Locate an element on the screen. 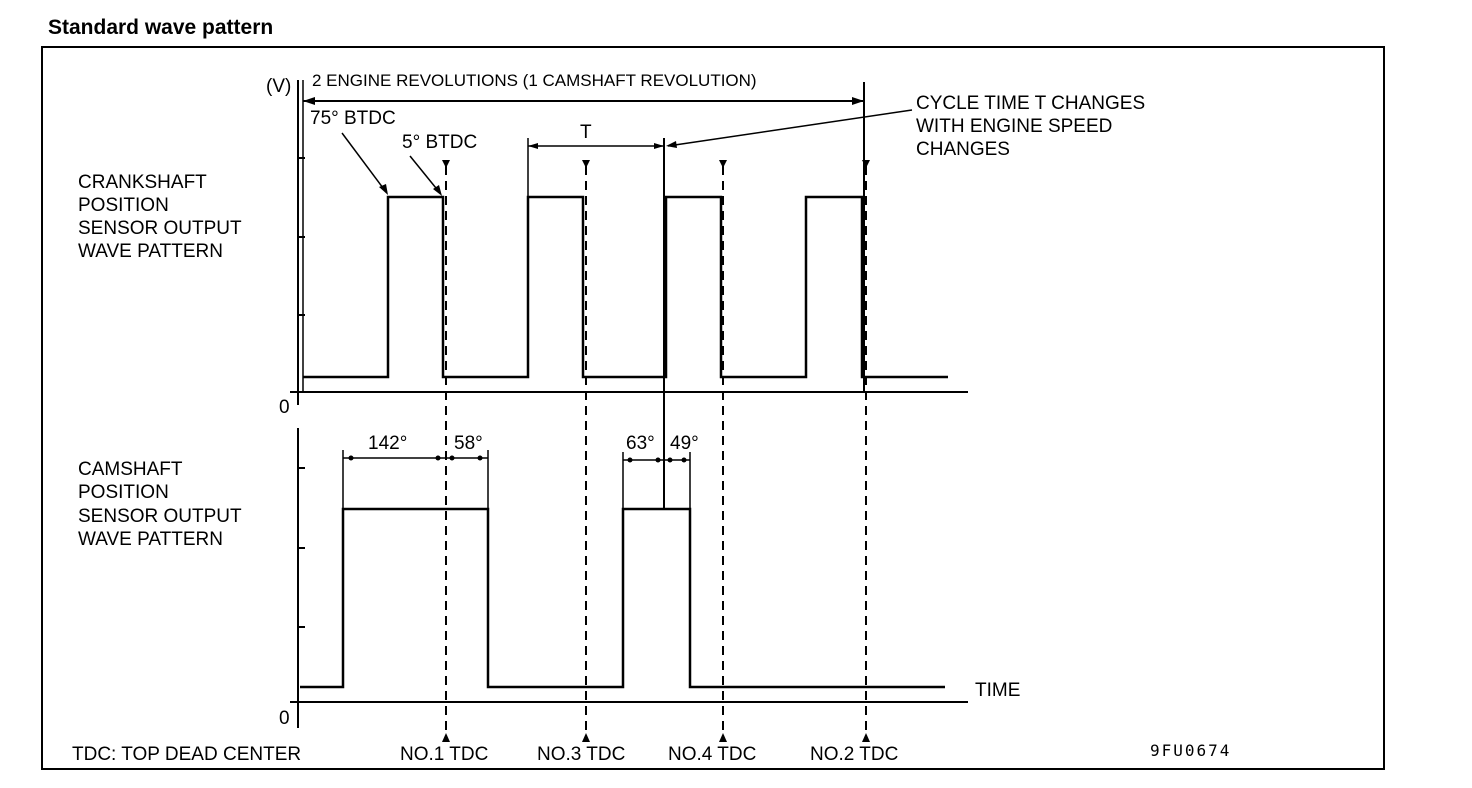  page-title: Standard wave pattern is located at coordinates (160, 27).